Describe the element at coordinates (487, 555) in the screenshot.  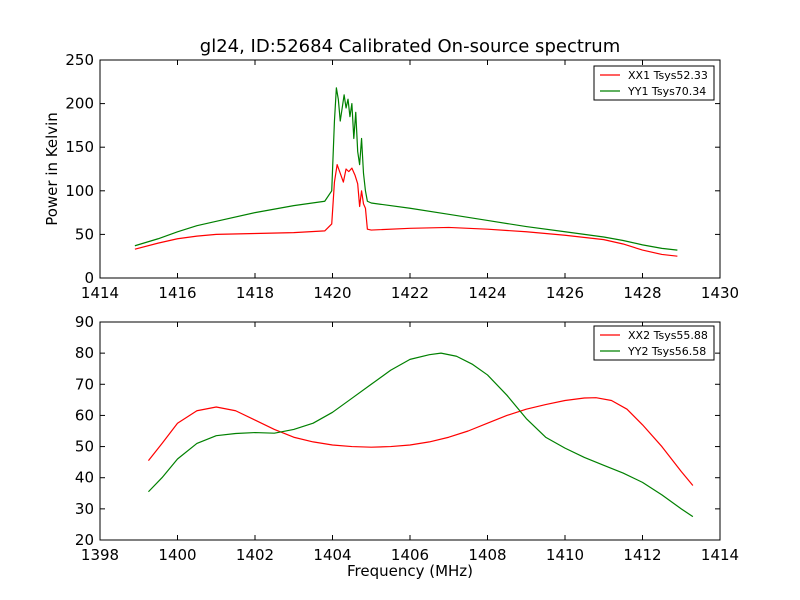
I see `x-tick-label: 1408` at that location.